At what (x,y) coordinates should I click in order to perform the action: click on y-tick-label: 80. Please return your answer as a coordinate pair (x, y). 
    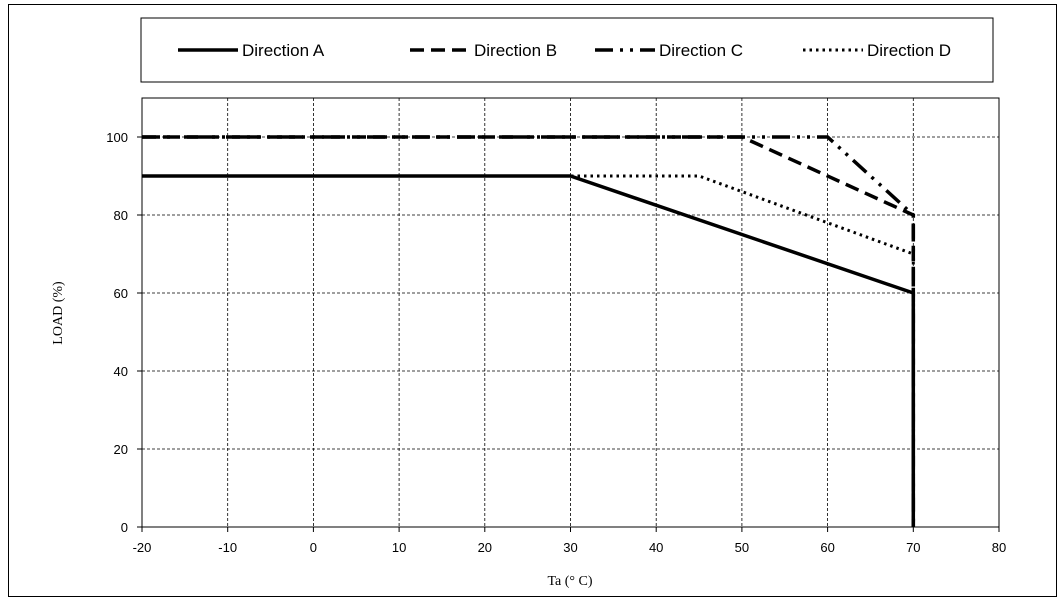
    Looking at the image, I should click on (121, 215).